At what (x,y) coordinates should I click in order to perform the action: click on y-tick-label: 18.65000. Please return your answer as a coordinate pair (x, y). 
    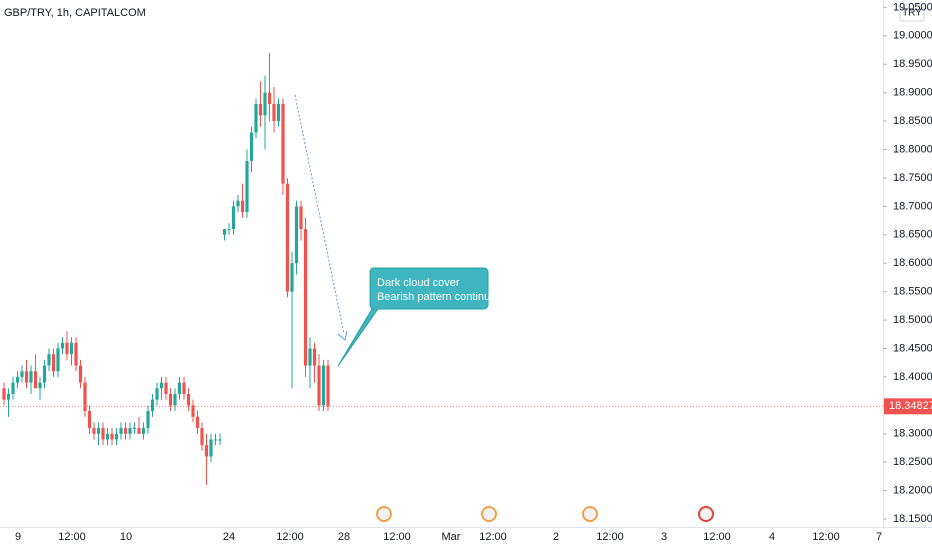
    Looking at the image, I should click on (912, 235).